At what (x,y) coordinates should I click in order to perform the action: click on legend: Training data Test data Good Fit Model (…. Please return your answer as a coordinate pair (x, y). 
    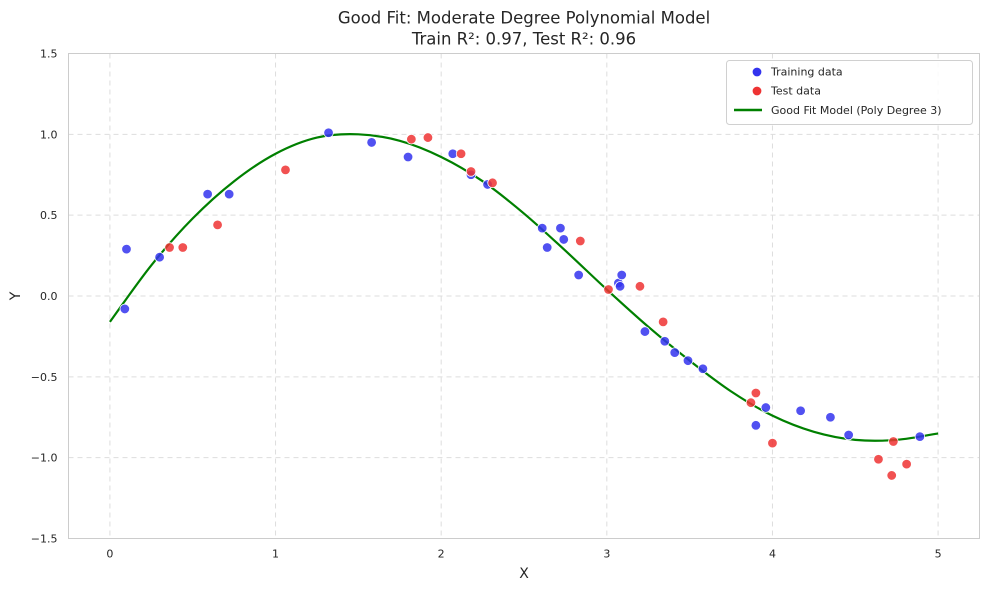
    Looking at the image, I should click on (849, 92).